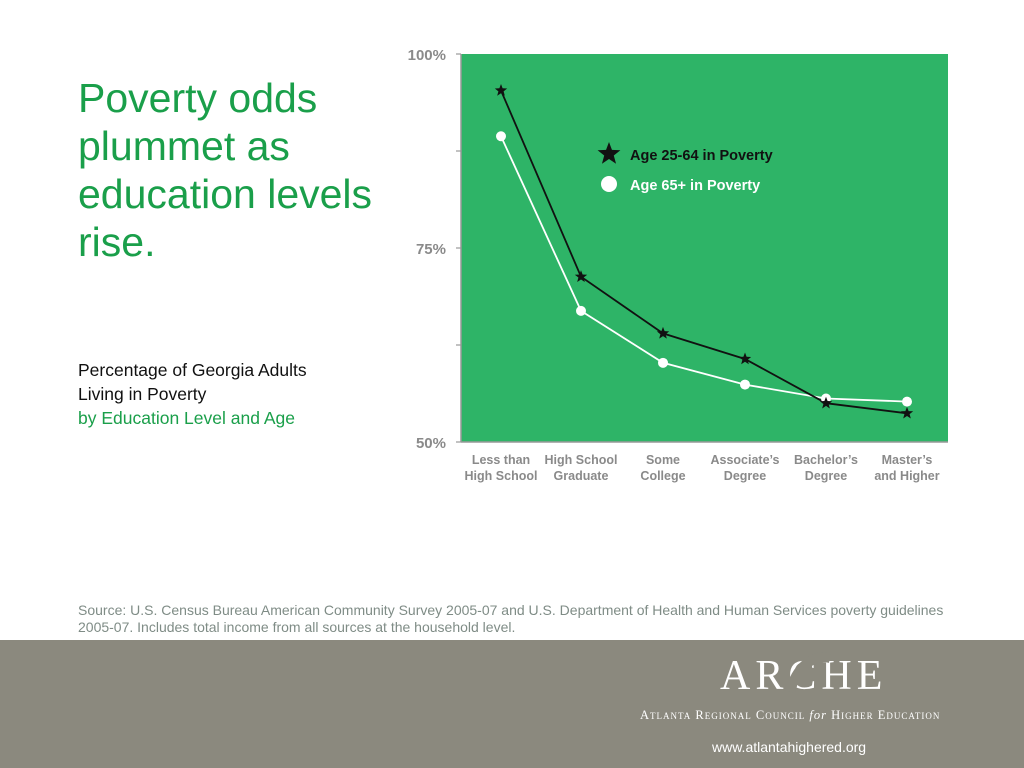 The height and width of the screenshot is (768, 1024). I want to click on x-tick-label: Graduate, so click(581, 476).